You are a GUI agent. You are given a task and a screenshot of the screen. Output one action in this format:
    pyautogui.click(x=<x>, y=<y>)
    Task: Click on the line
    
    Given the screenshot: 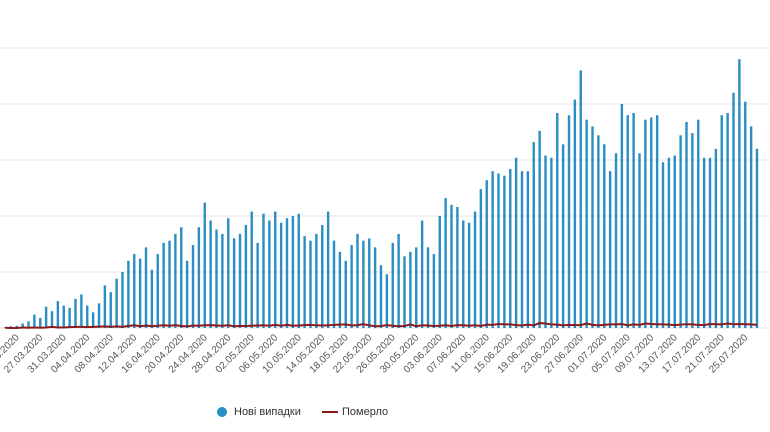 What is the action you would take?
    pyautogui.click(x=381, y=325)
    